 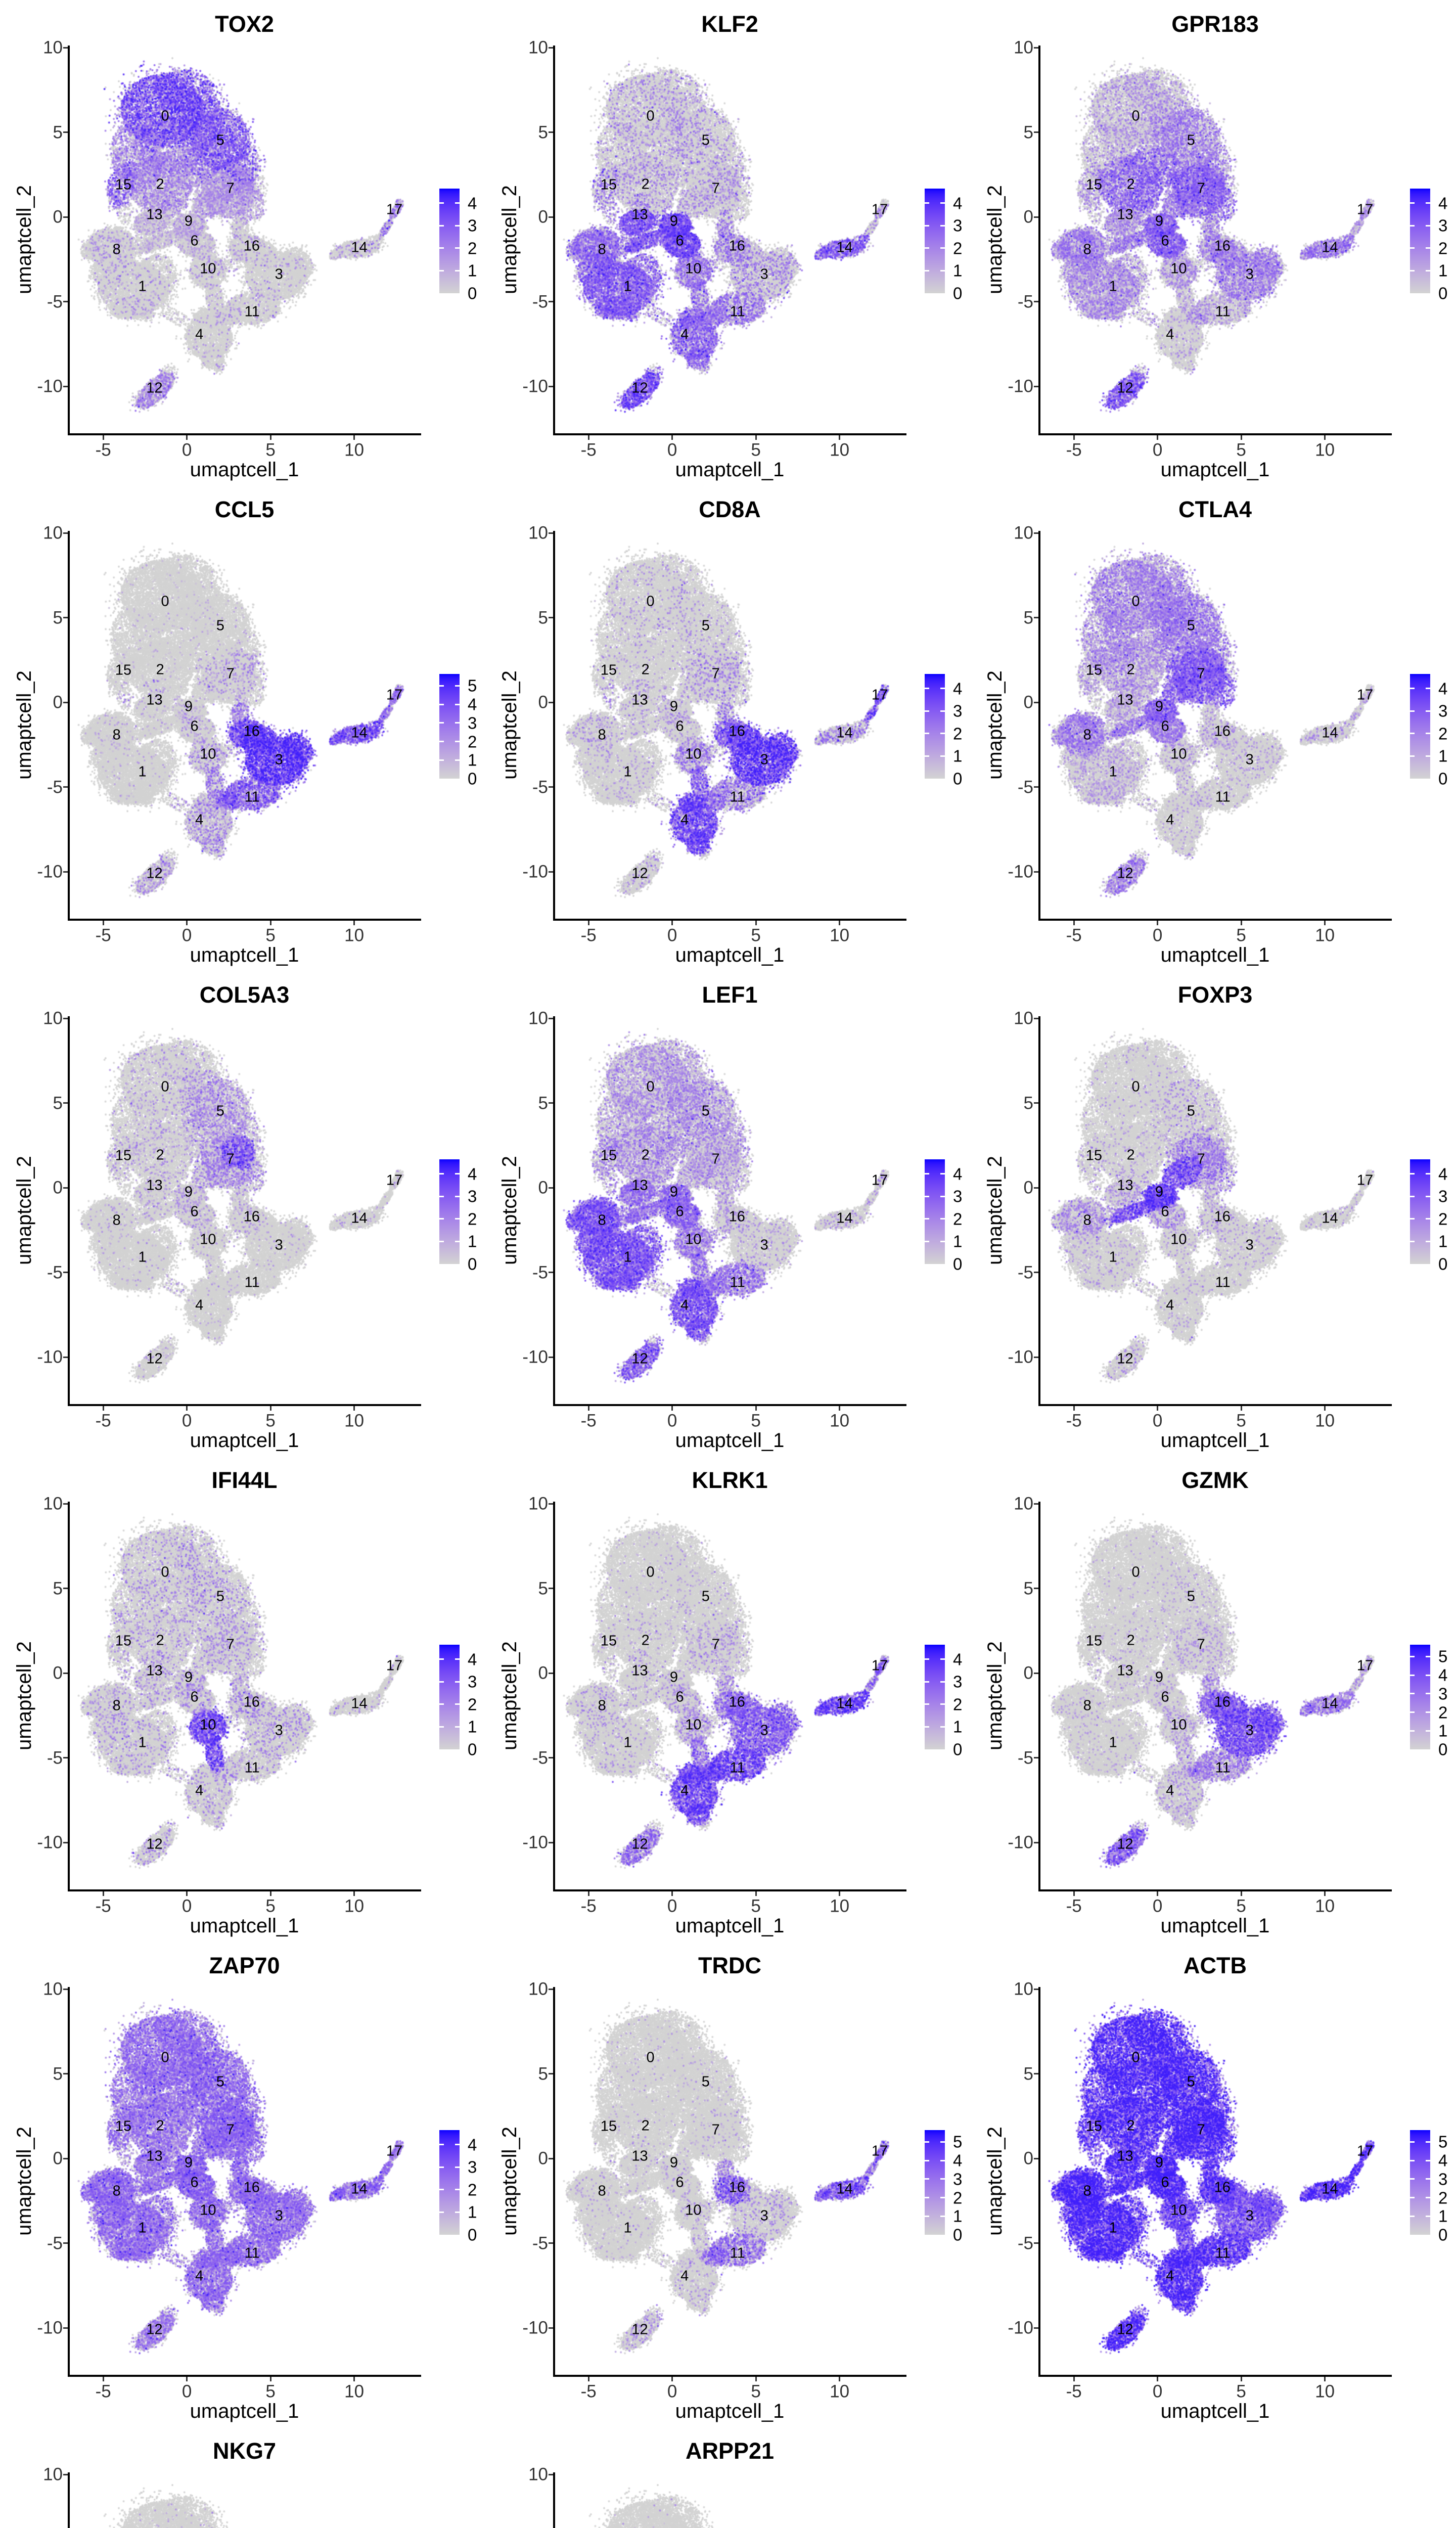 What do you see at coordinates (1215, 1966) in the screenshot?
I see `panel-title: ACTB` at bounding box center [1215, 1966].